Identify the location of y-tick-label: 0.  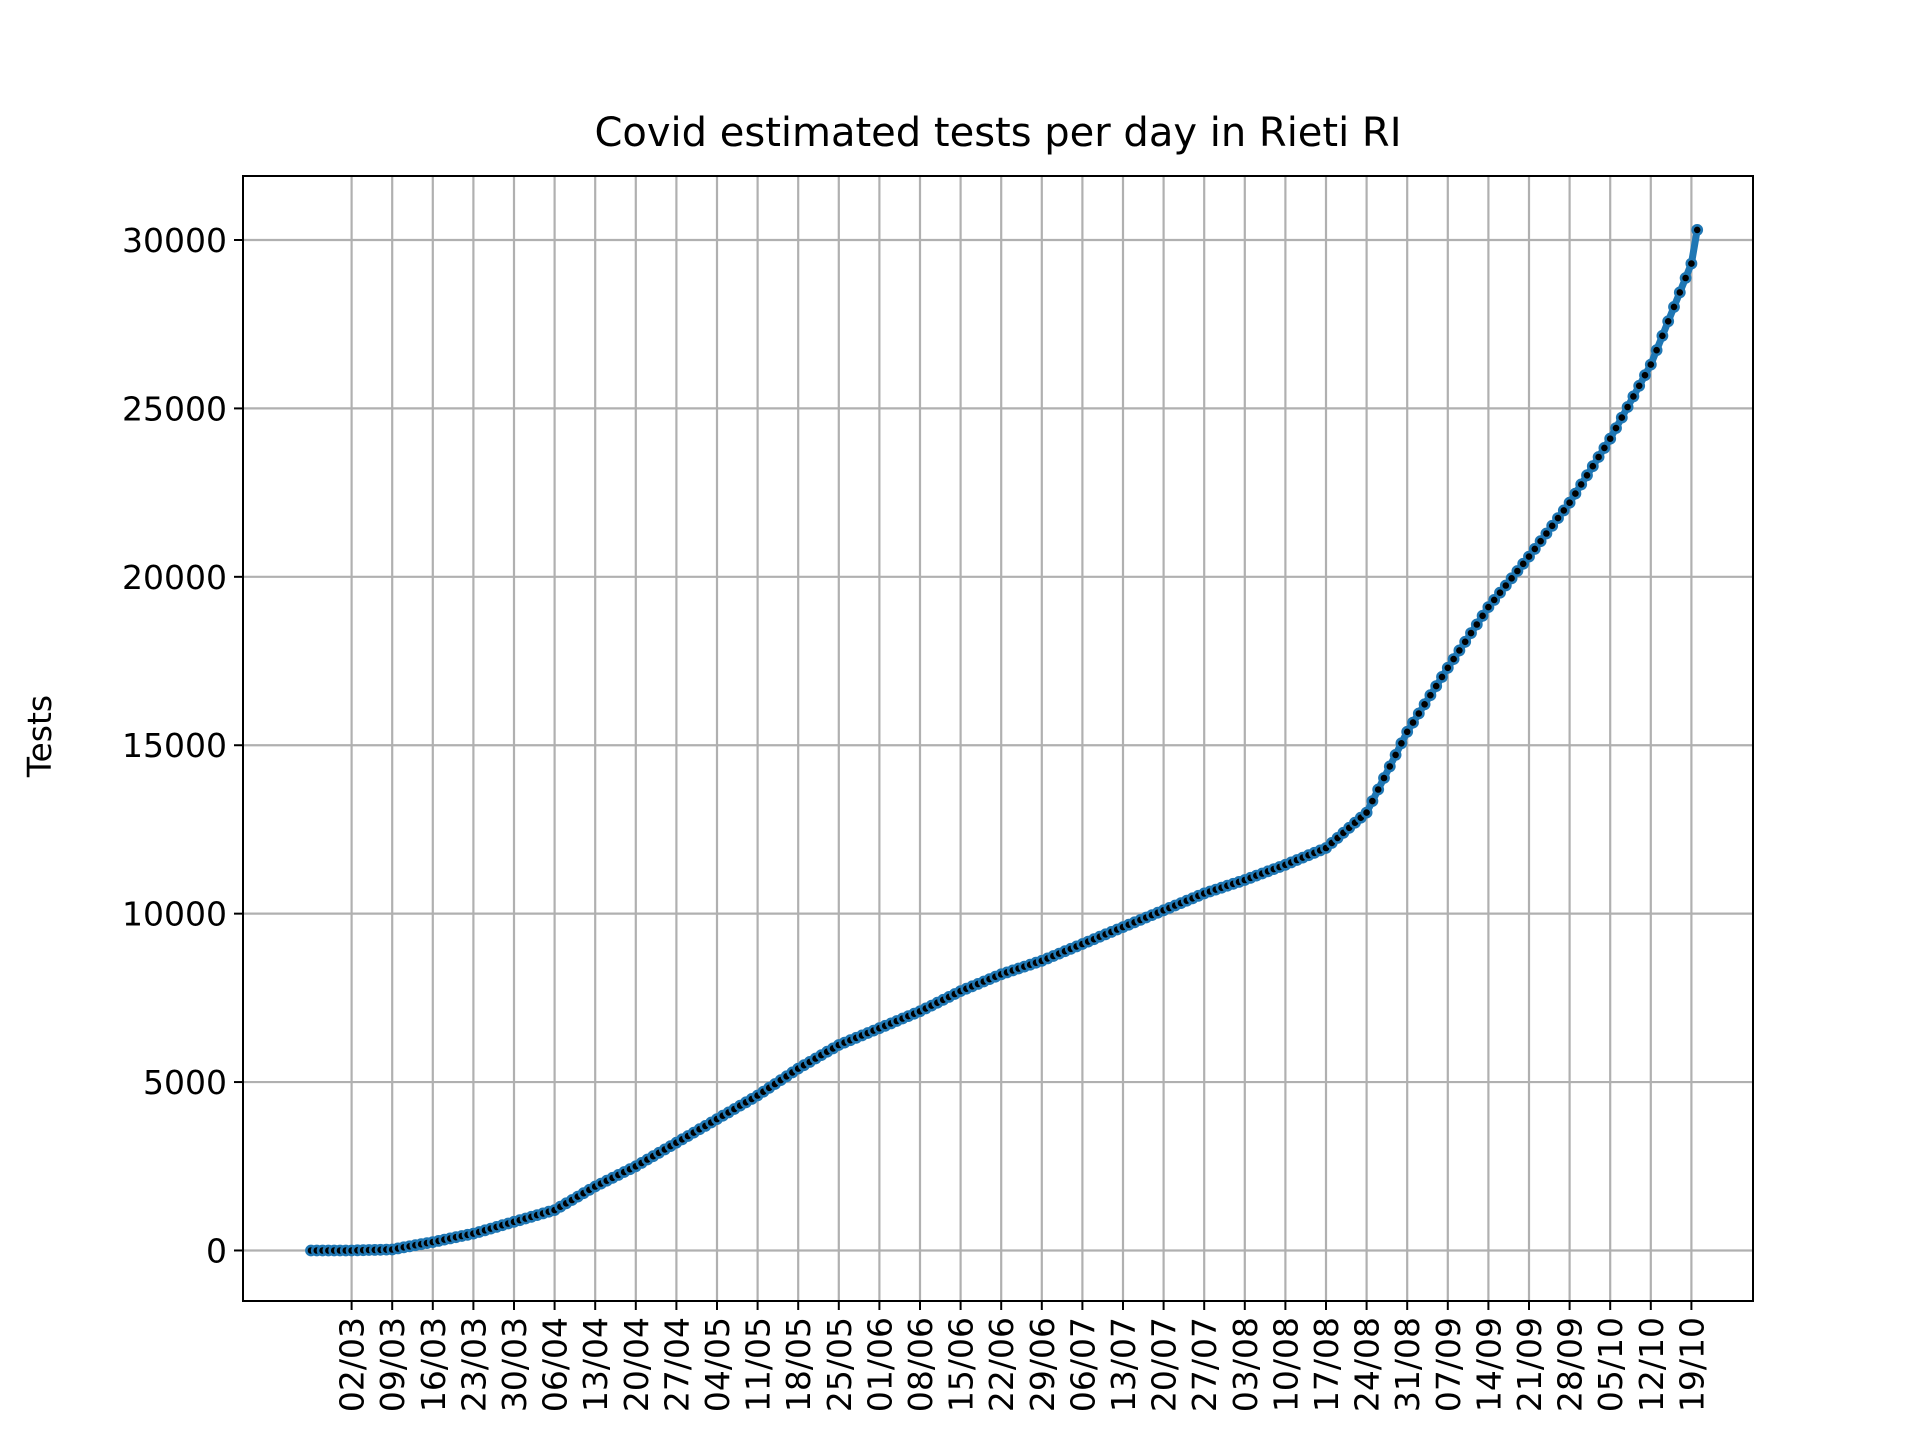
(216, 1250).